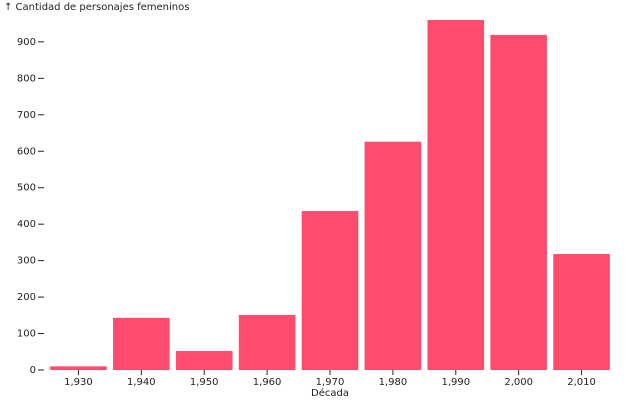 This screenshot has width=640, height=400. I want to click on x-axis-title: Década, so click(330, 393).